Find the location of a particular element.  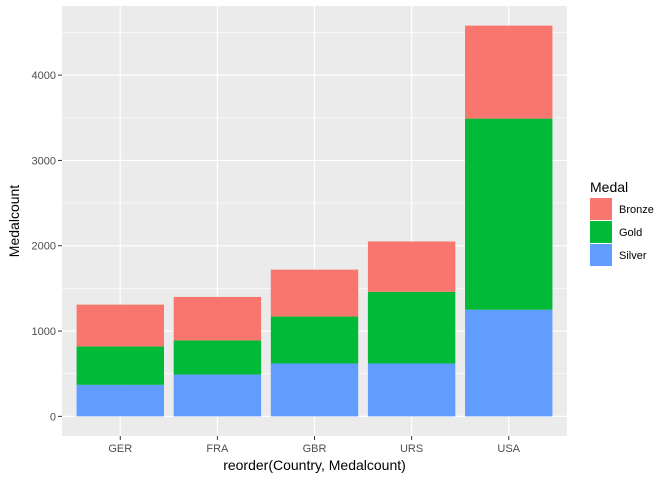

legend-key-silver is located at coordinates (601, 255).